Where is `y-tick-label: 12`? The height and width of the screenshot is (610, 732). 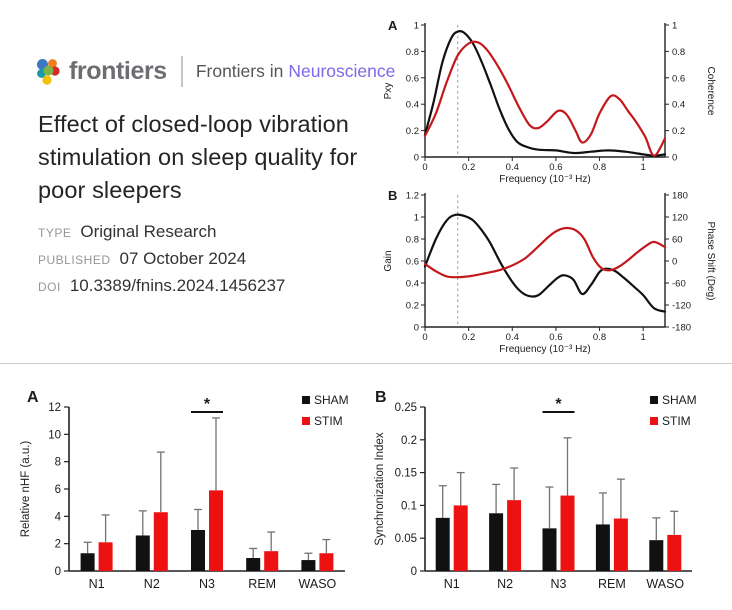
y-tick-label: 12 is located at coordinates (54, 408).